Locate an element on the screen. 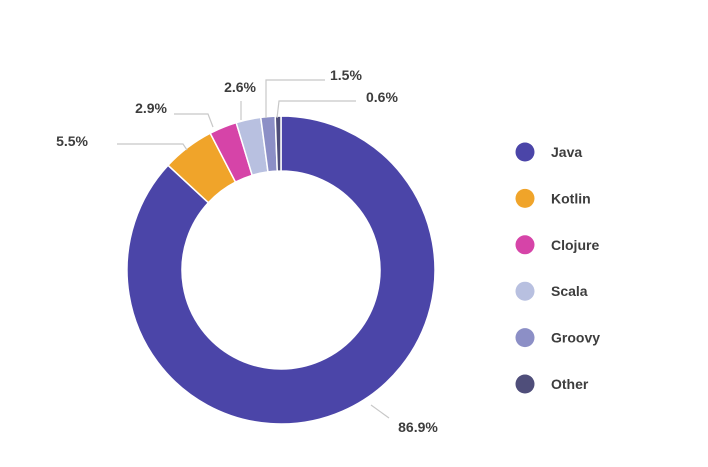 Image resolution: width=708 pixels, height=467 pixels. legend-swatch-scala is located at coordinates (525, 291).